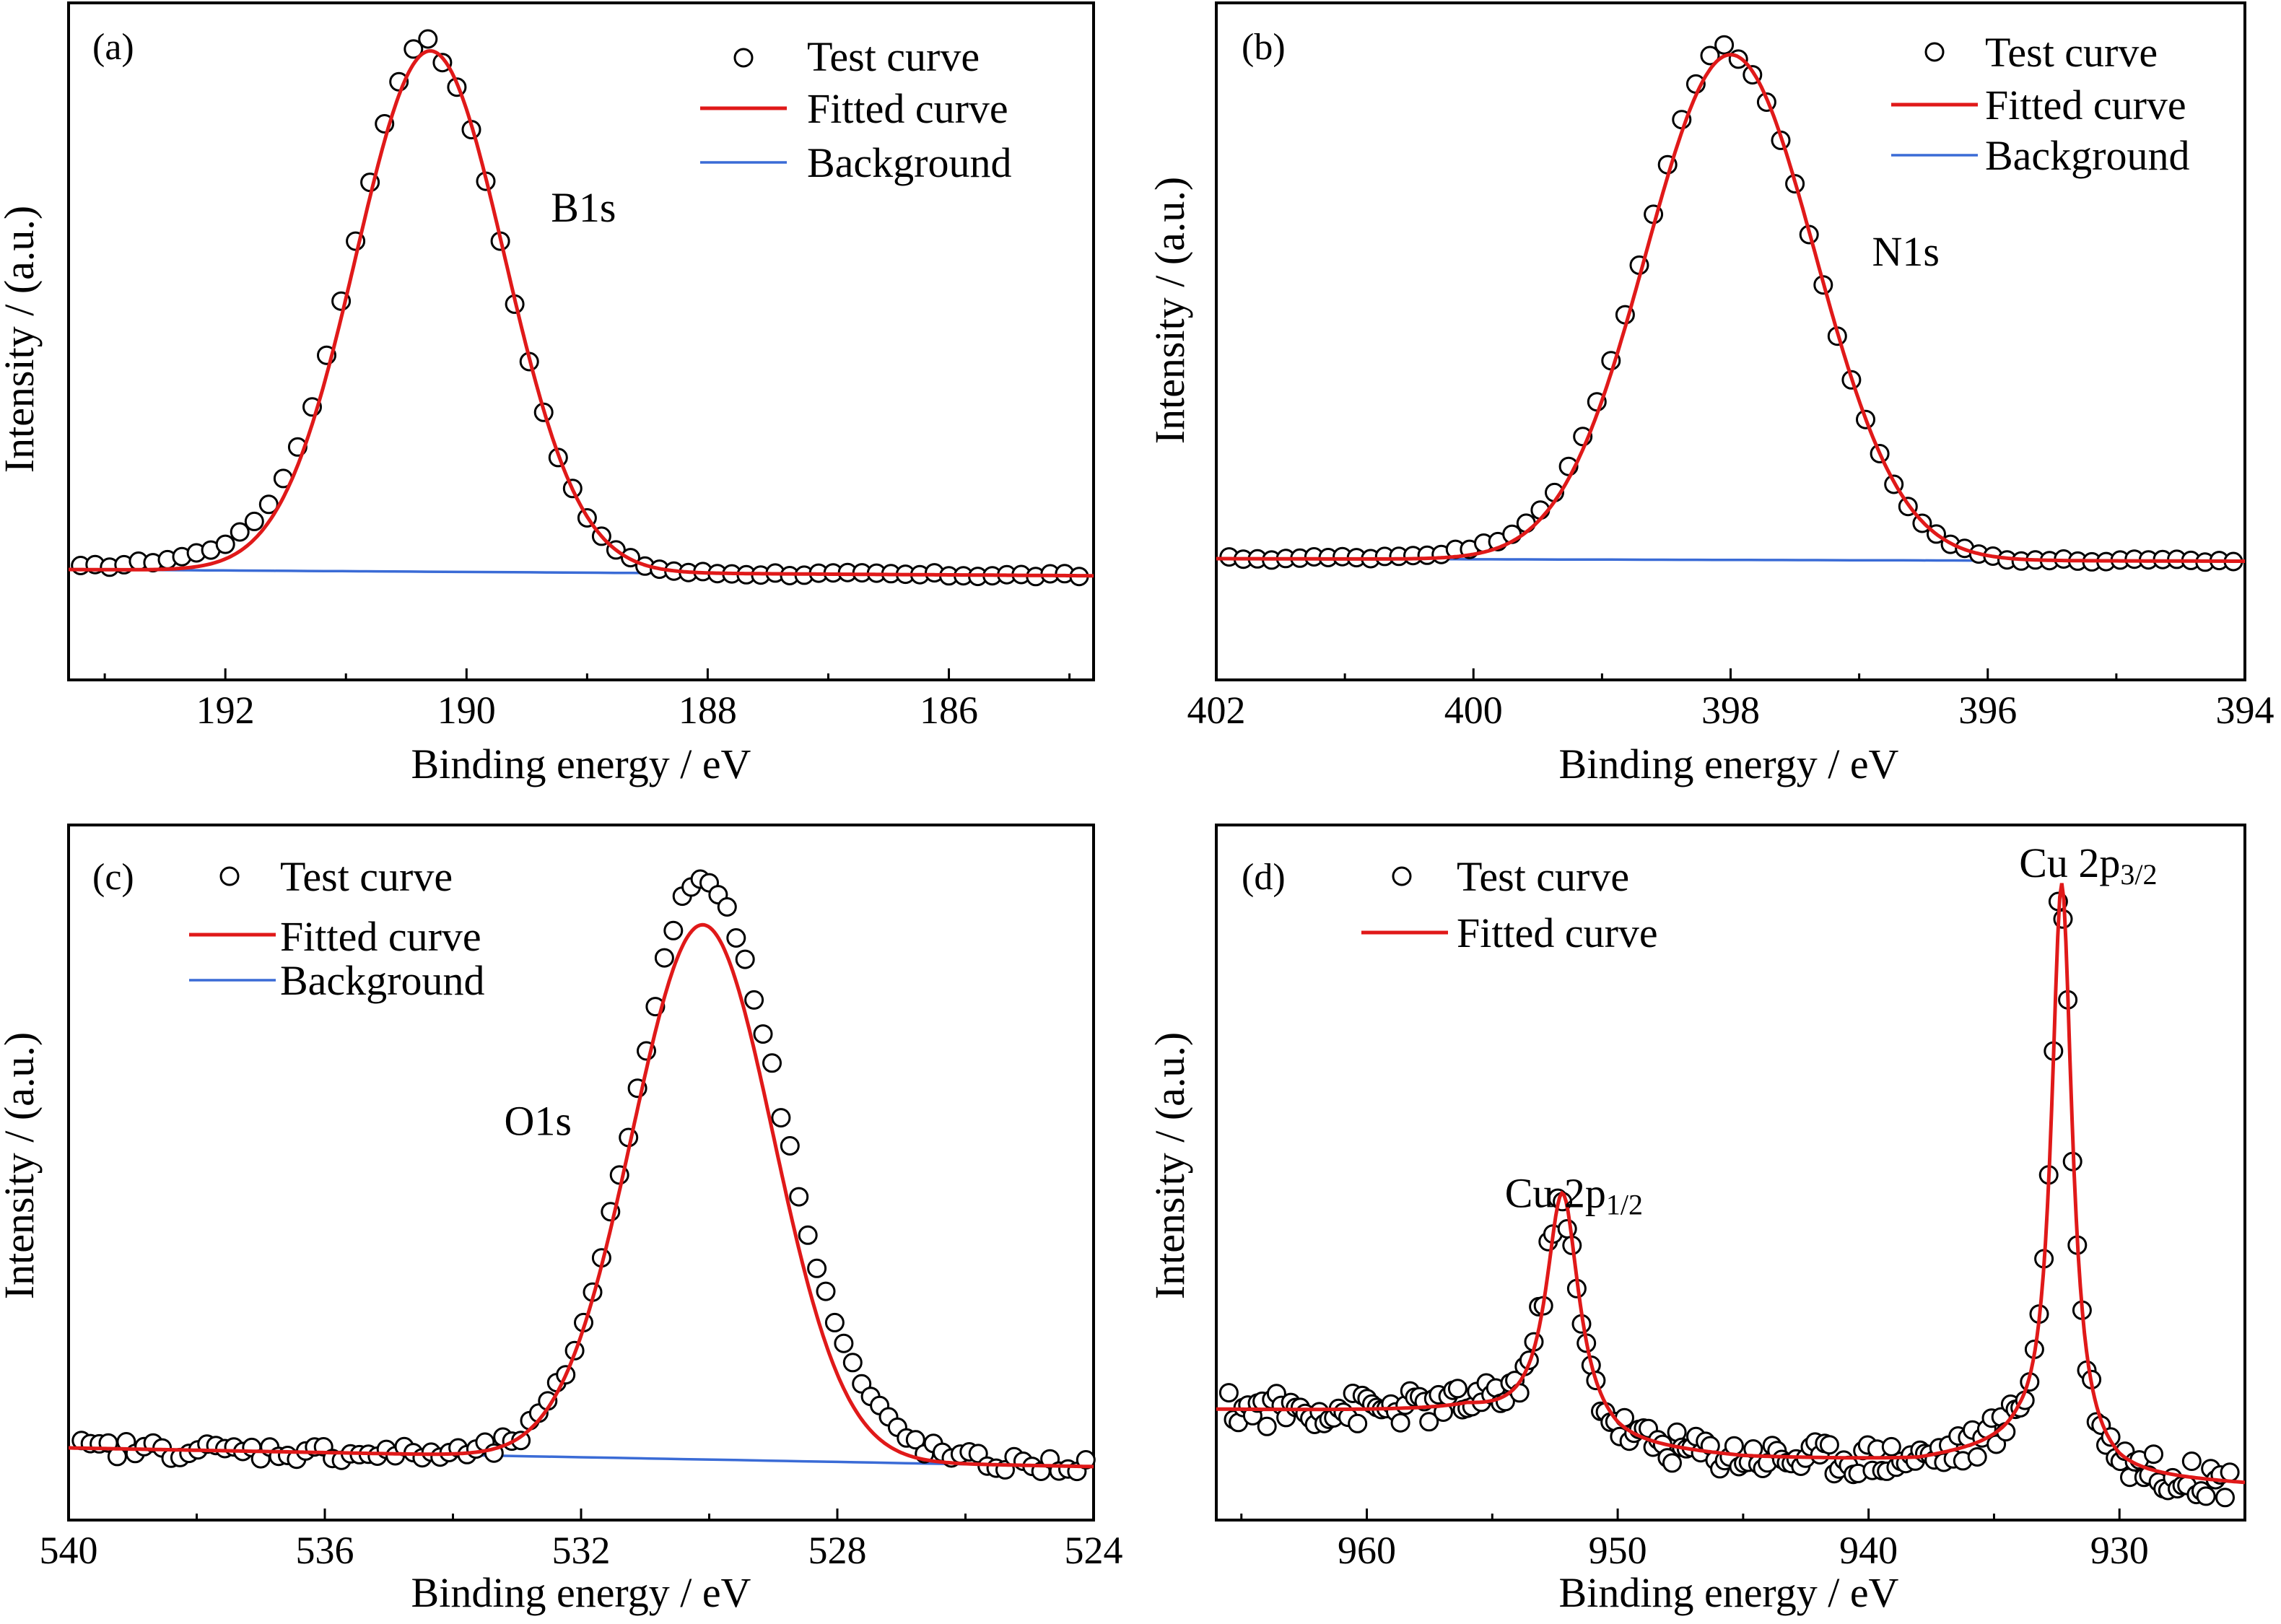 The height and width of the screenshot is (1624, 2281). Describe the element at coordinates (538, 1121) in the screenshot. I see `peak-label: O1s` at that location.